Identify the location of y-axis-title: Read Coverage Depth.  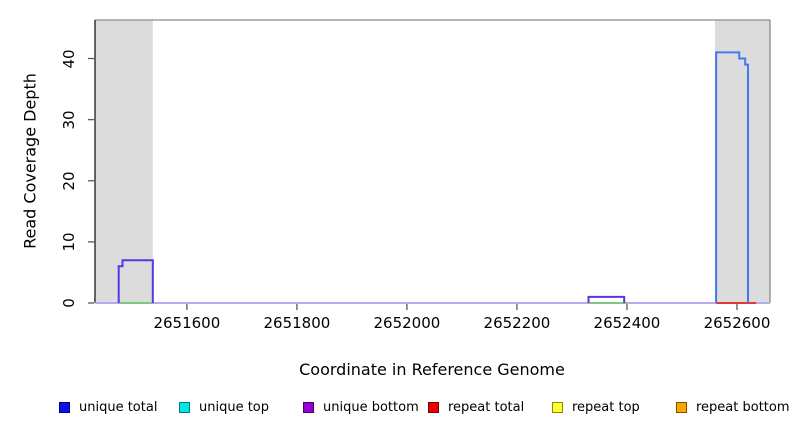
(30, 161).